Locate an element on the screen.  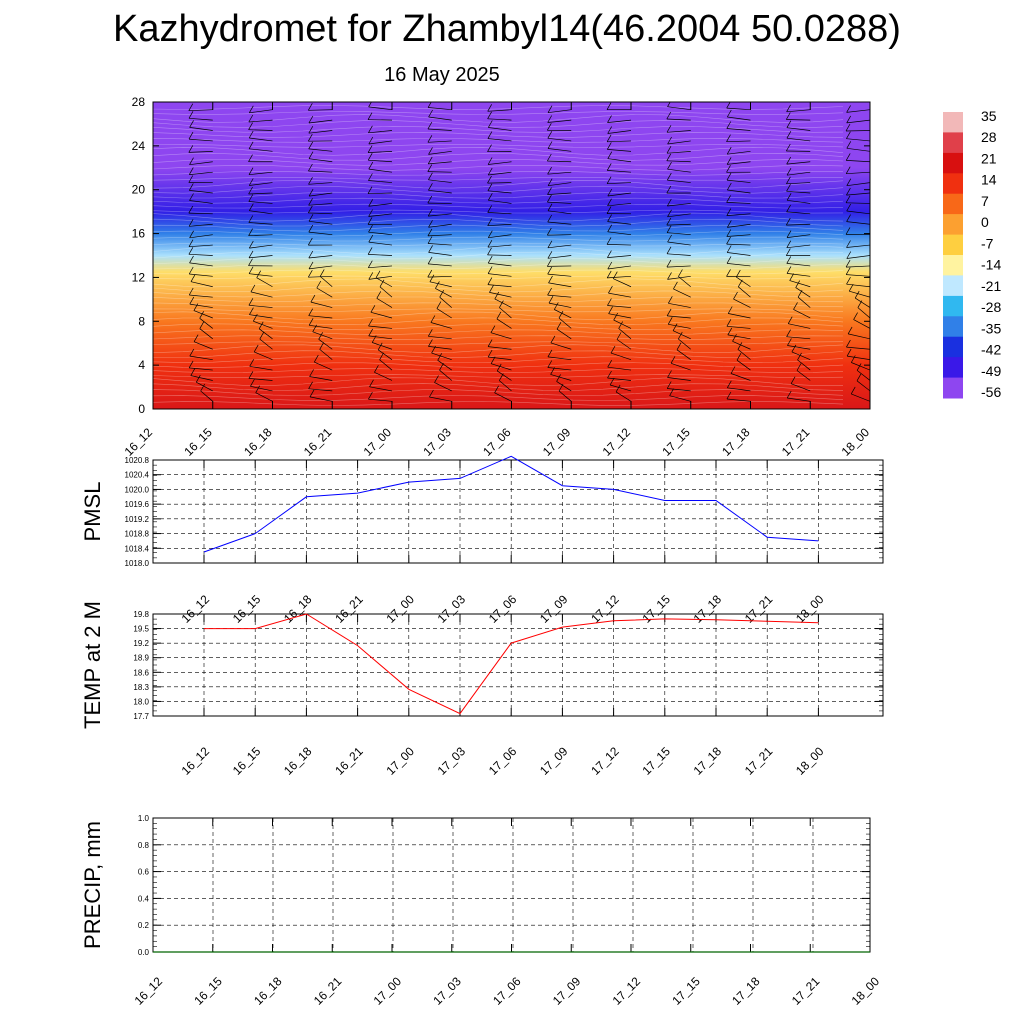
colorbar-label: -56 is located at coordinates (991, 392).